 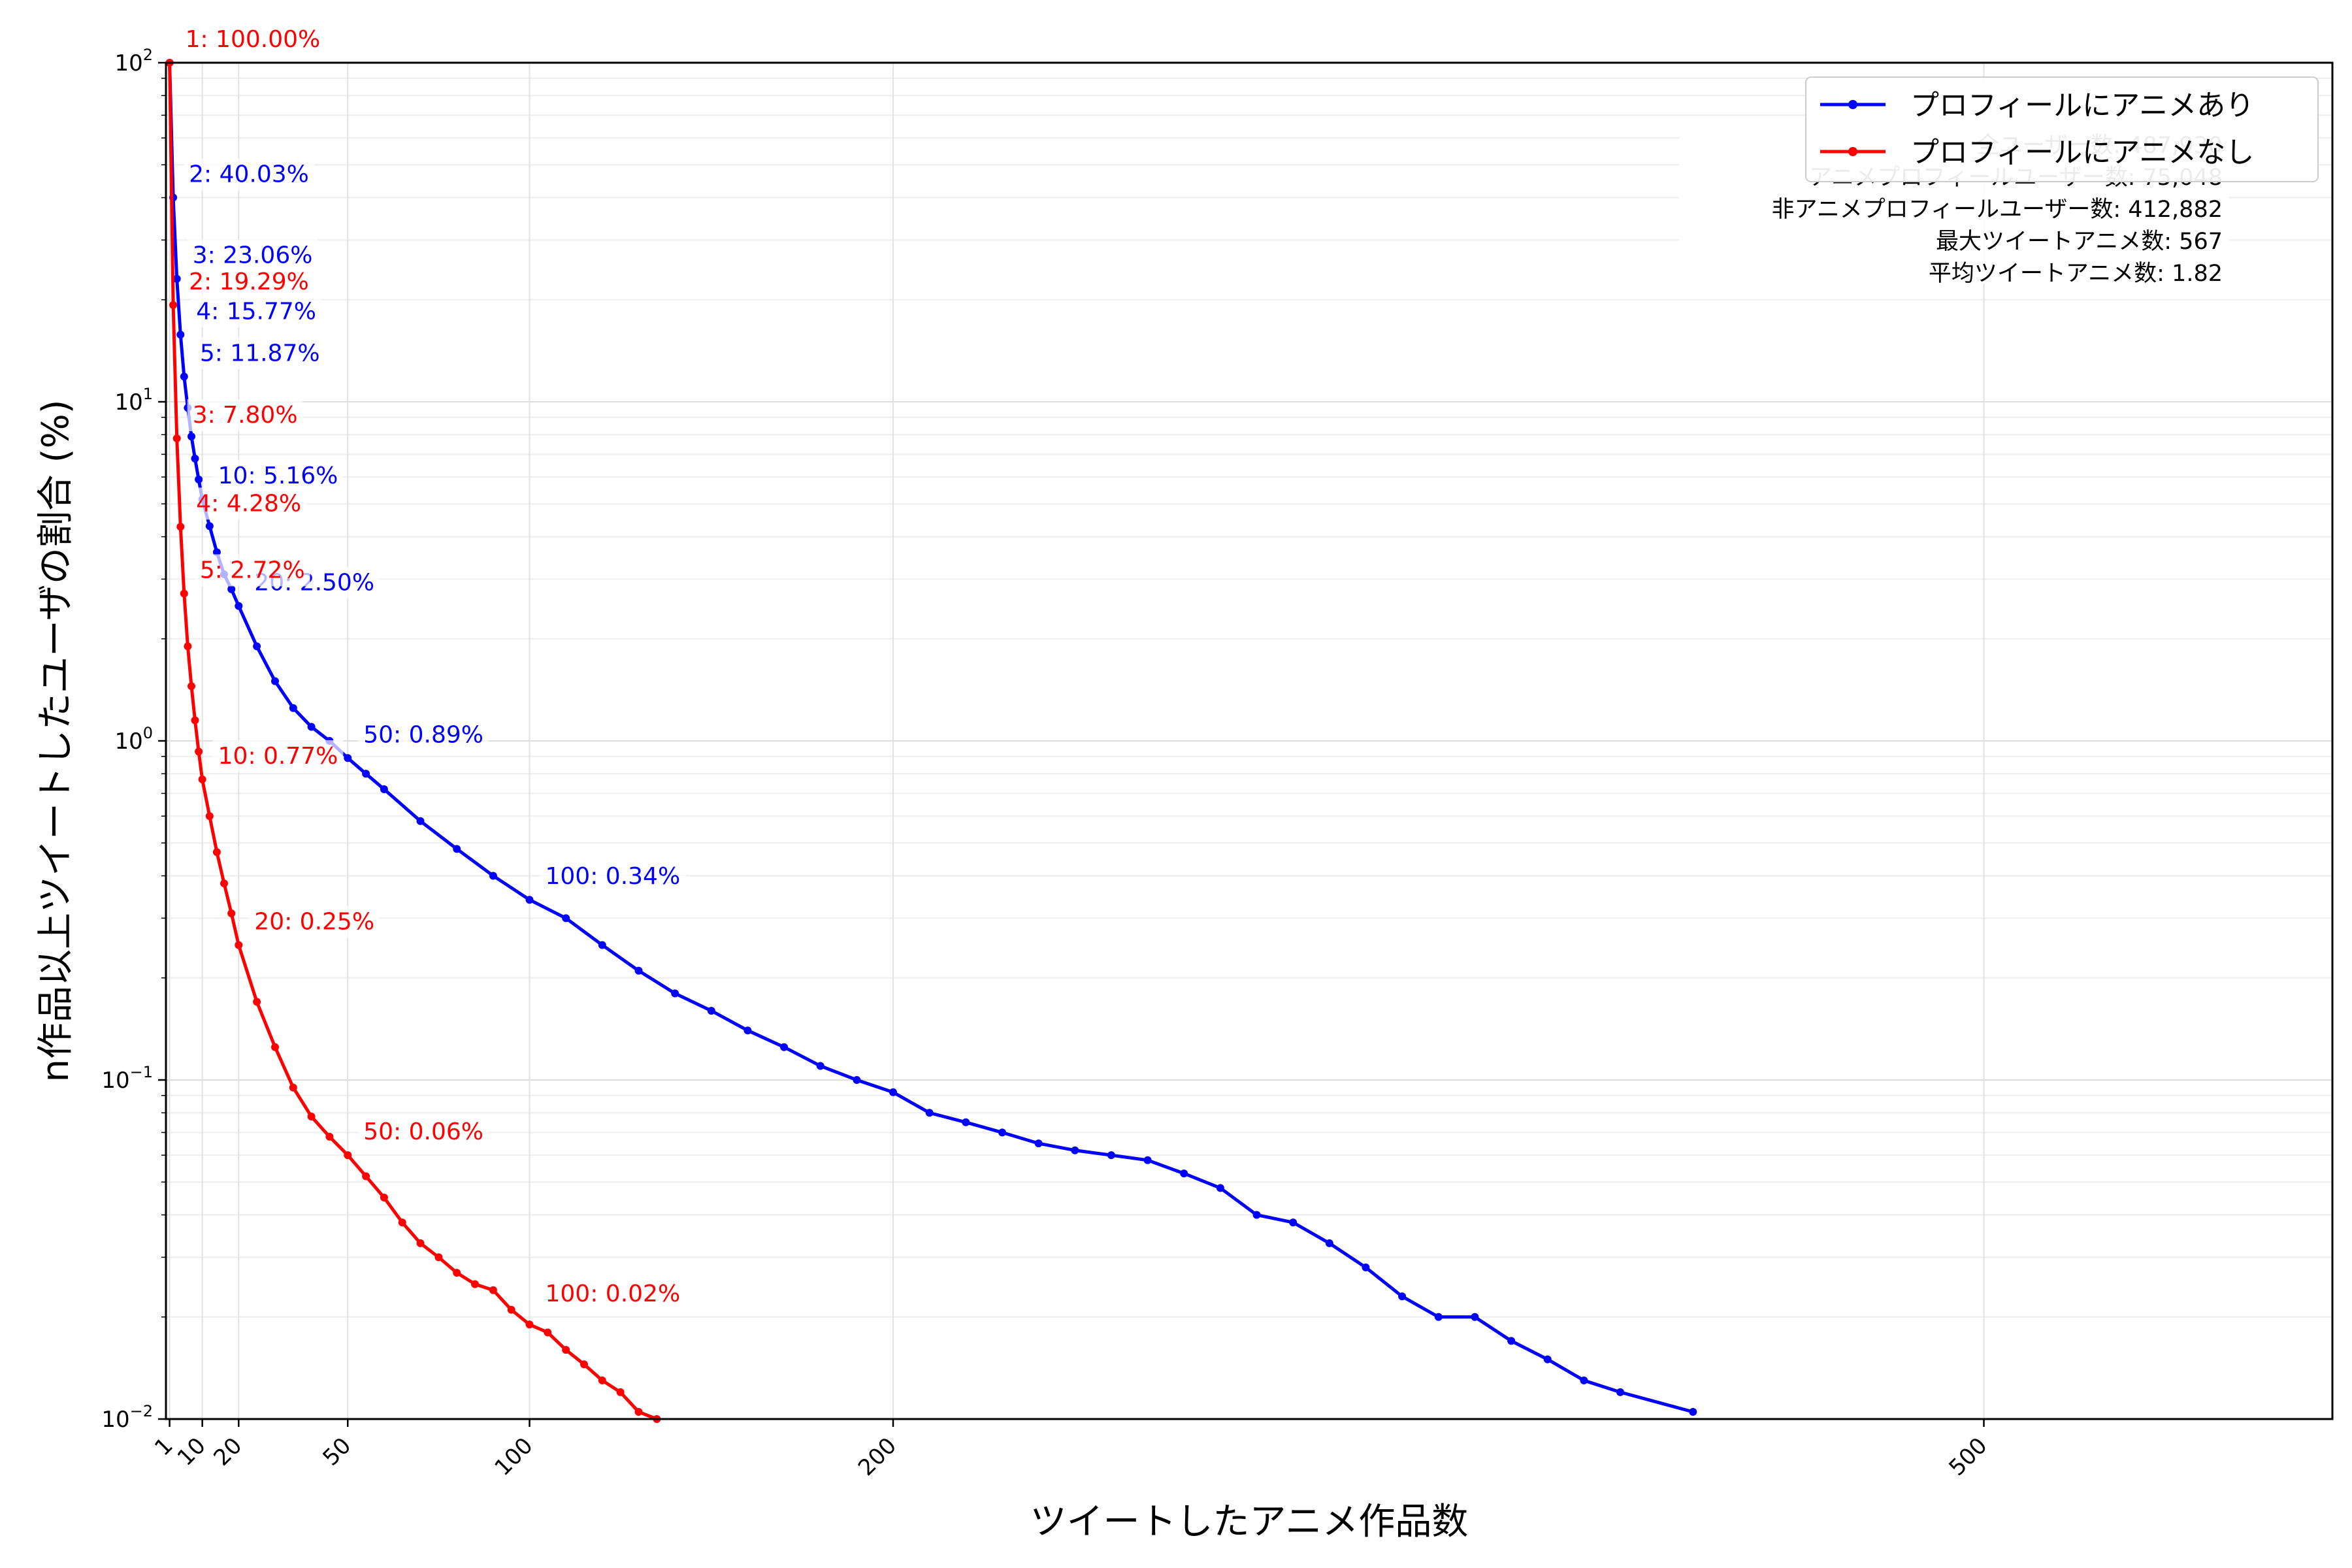 I want to click on annotation: 2: 19.29%, so click(x=249, y=281).